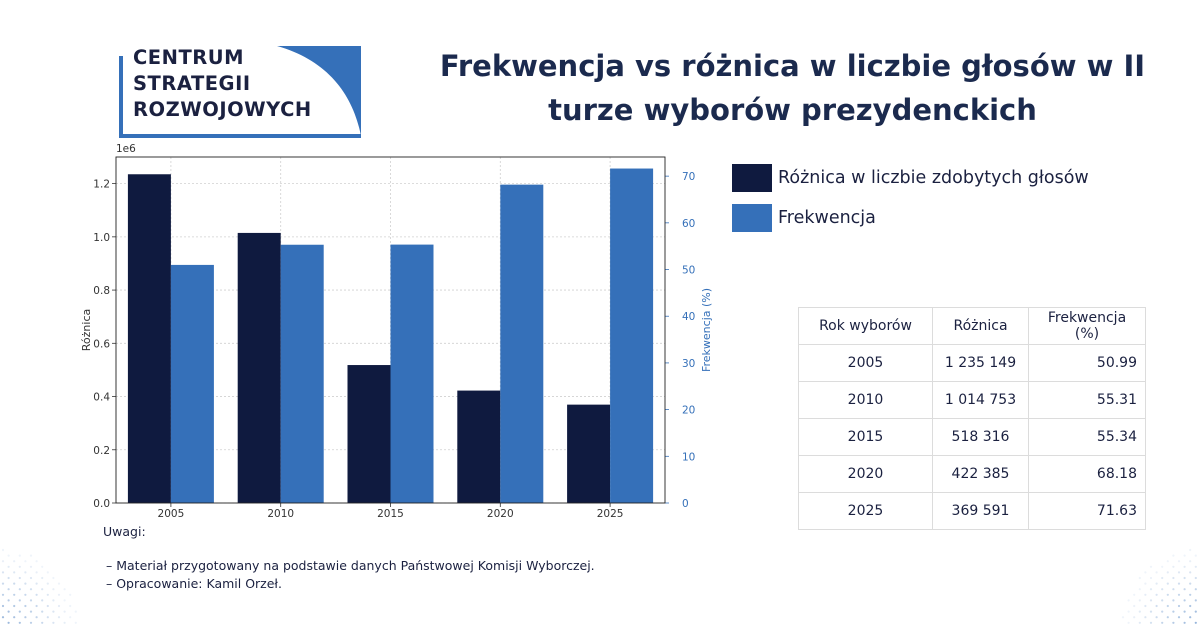 This screenshot has height=627, width=1200. What do you see at coordinates (972, 511) in the screenshot?
I see `table-row: 2025 369 591 71.63` at bounding box center [972, 511].